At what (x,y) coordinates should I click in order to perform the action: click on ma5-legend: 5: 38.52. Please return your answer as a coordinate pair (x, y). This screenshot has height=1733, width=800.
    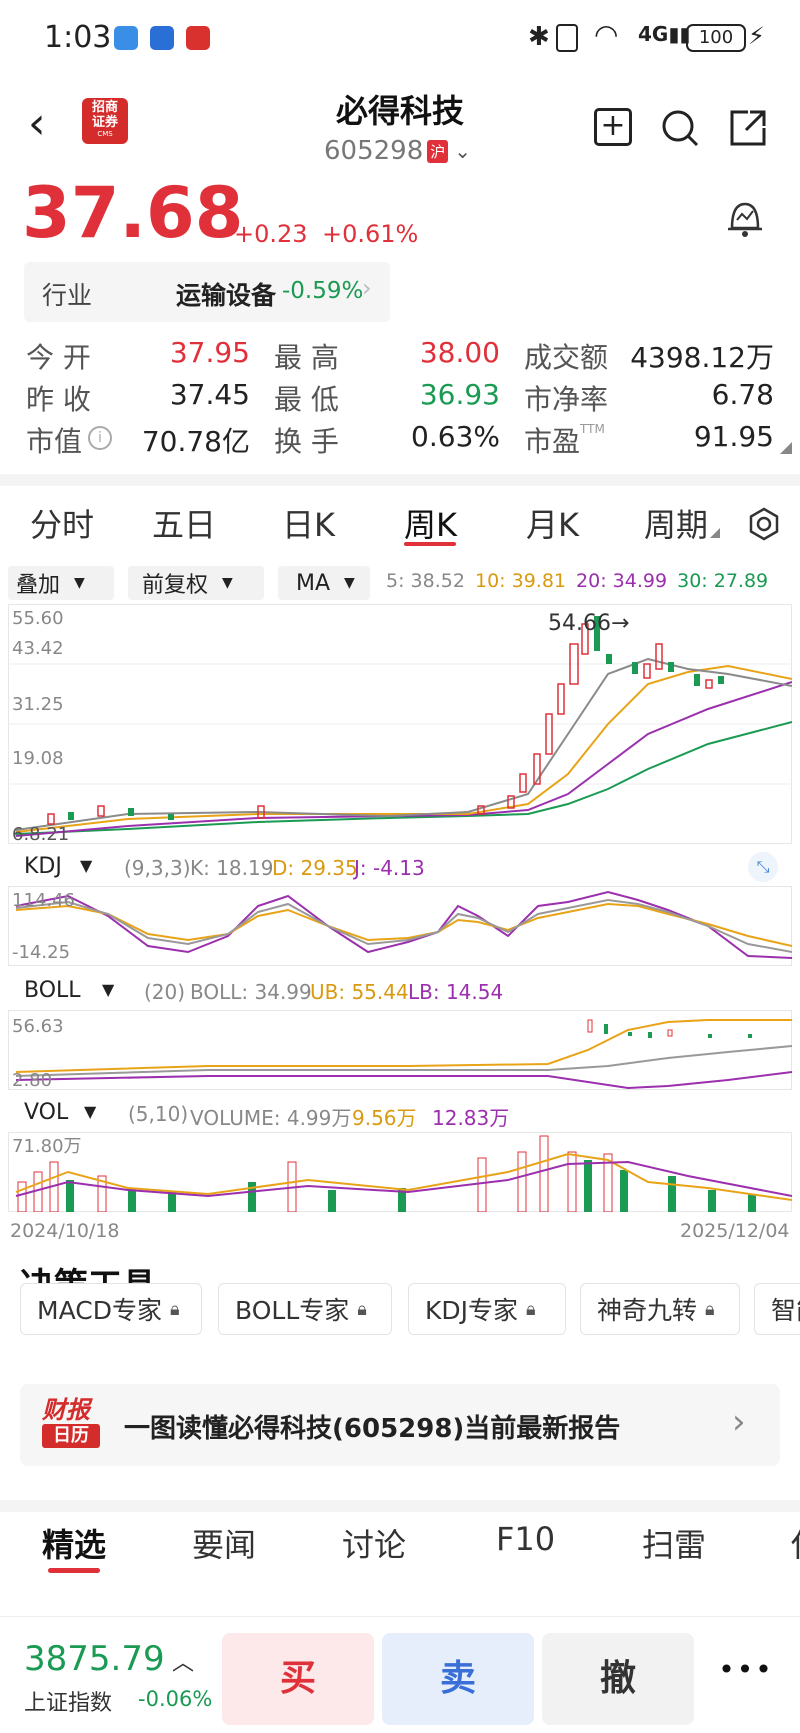
    Looking at the image, I should click on (425, 581).